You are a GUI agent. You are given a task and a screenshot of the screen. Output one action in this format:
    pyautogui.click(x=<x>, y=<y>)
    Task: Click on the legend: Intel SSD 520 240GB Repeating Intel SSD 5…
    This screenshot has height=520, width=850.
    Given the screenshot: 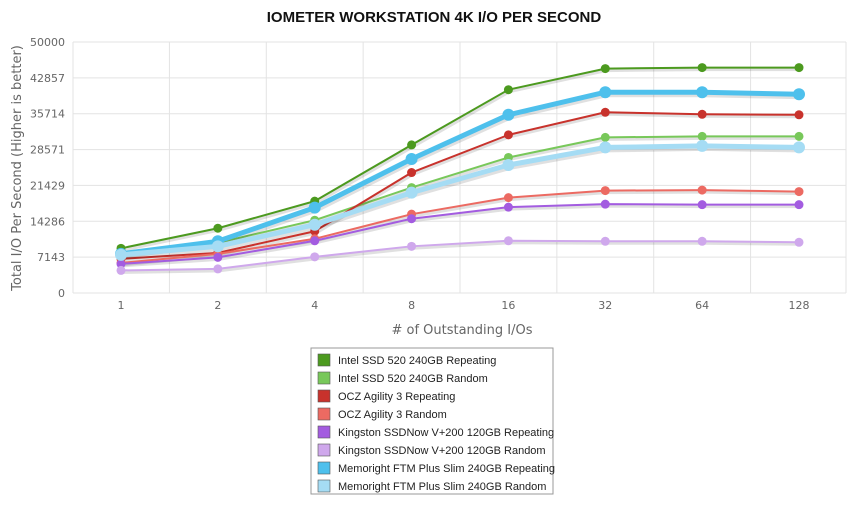 What is the action you would take?
    pyautogui.click(x=432, y=421)
    